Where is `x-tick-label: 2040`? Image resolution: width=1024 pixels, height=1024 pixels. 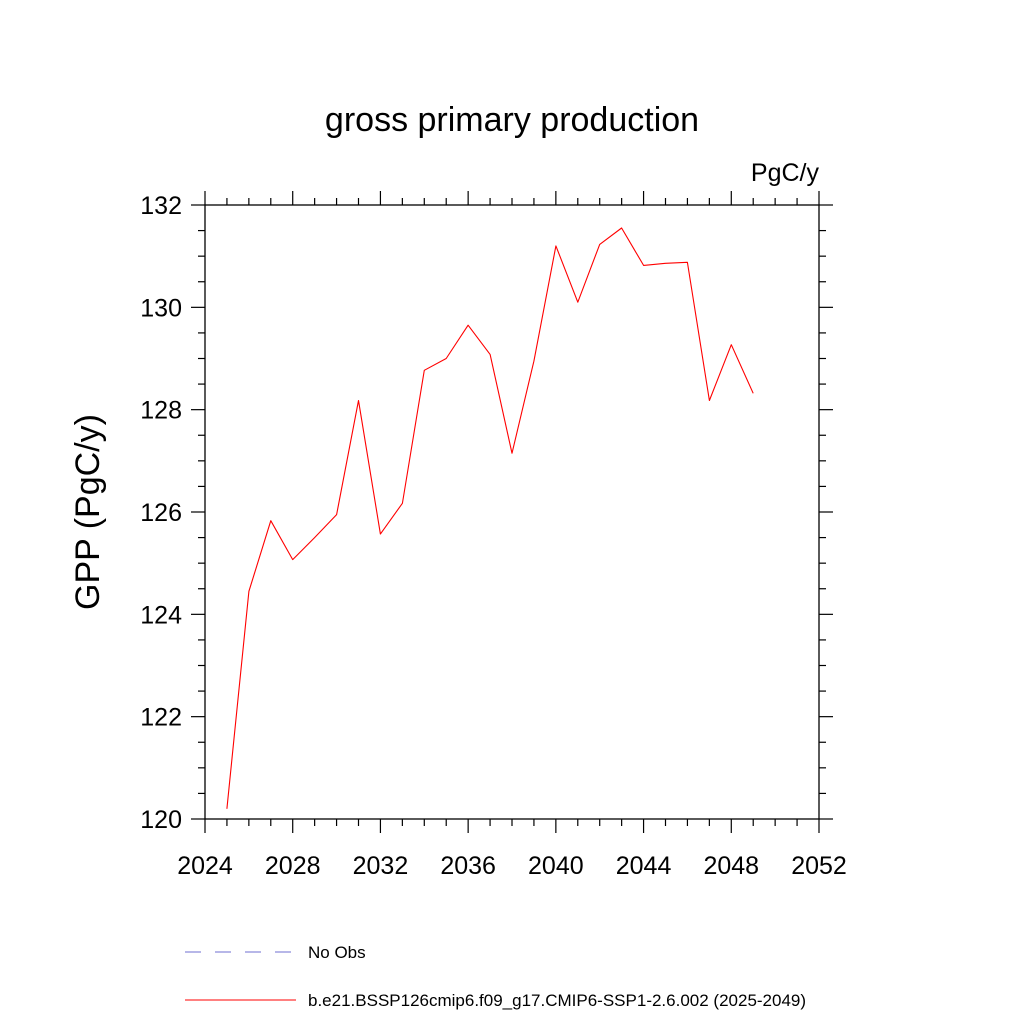
x-tick-label: 2040 is located at coordinates (556, 866).